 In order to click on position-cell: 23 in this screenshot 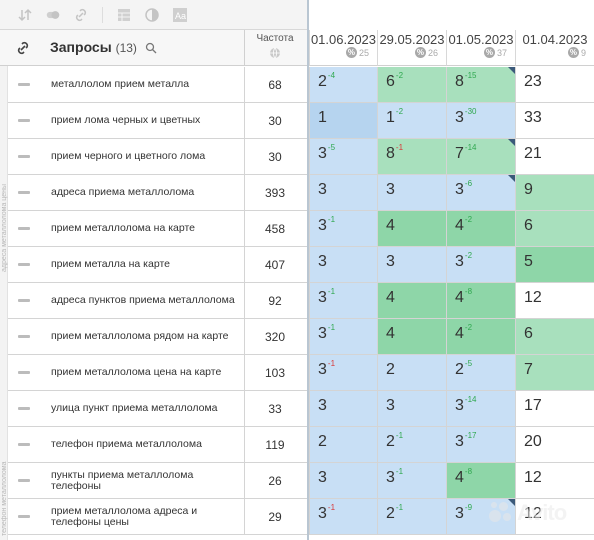, I will do `click(554, 84)`.